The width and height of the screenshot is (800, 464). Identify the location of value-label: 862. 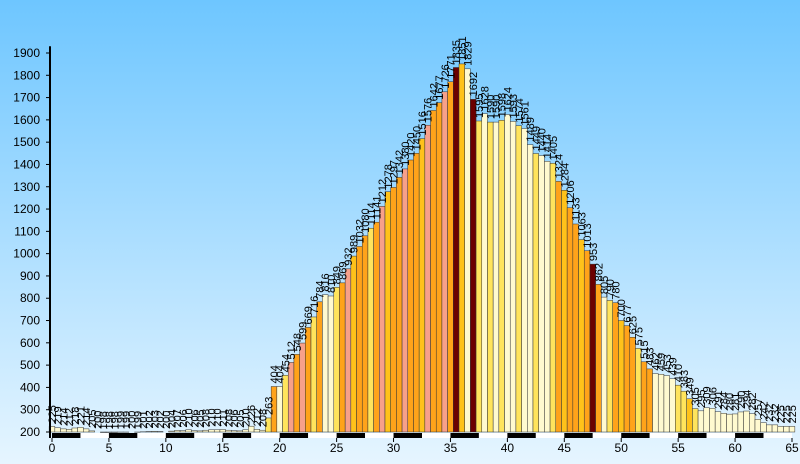
(599, 272).